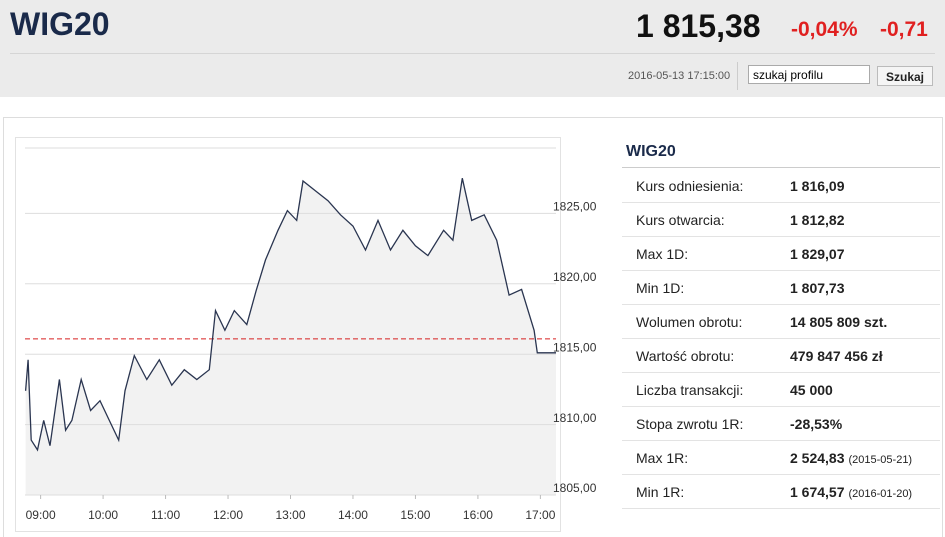  I want to click on stat-cell: 479 847 456 zł, so click(836, 356).